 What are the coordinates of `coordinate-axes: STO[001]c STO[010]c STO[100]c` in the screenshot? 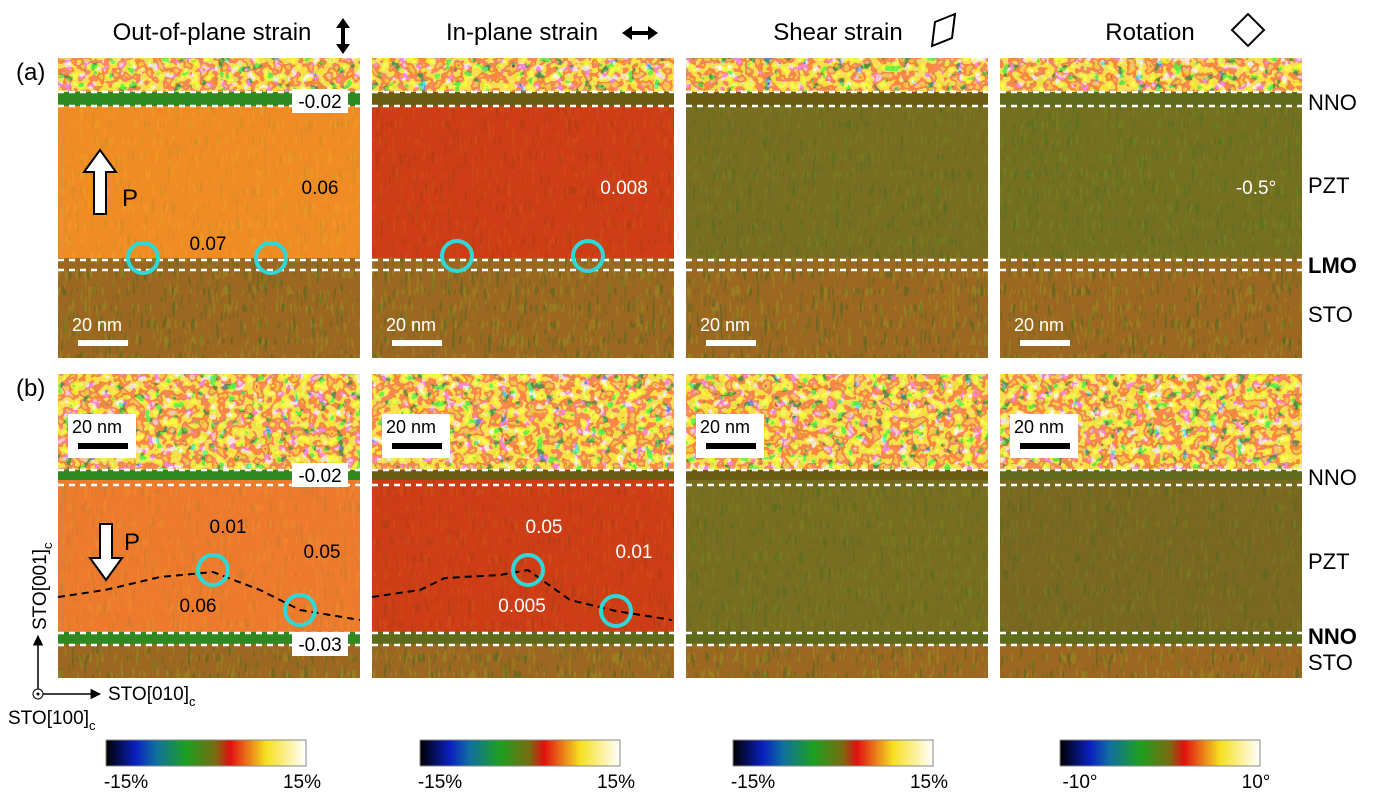 It's located at (102, 637).